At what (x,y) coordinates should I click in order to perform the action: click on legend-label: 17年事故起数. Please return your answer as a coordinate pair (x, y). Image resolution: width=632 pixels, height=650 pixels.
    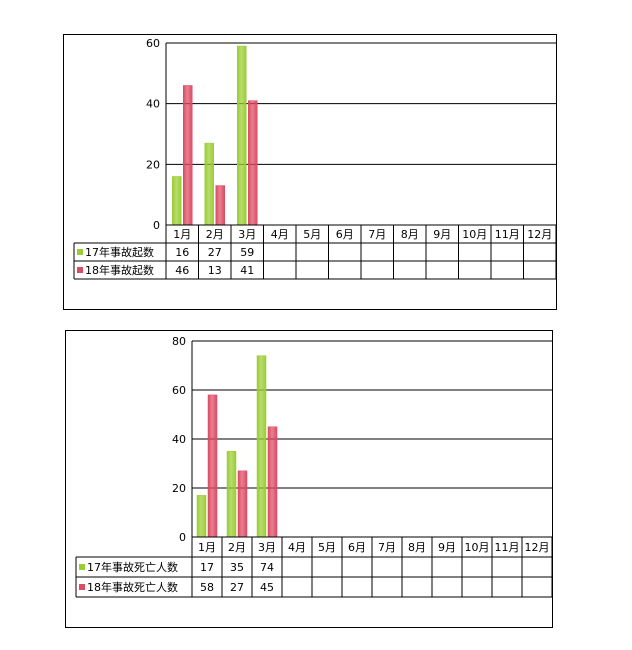
    Looking at the image, I should click on (119, 252).